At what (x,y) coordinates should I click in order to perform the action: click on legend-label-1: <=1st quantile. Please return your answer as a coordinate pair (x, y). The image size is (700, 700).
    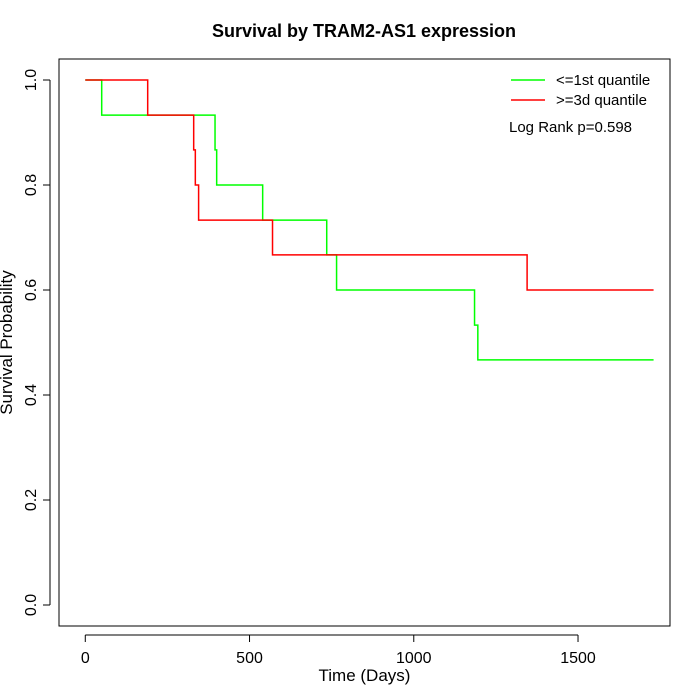
    Looking at the image, I should click on (603, 80).